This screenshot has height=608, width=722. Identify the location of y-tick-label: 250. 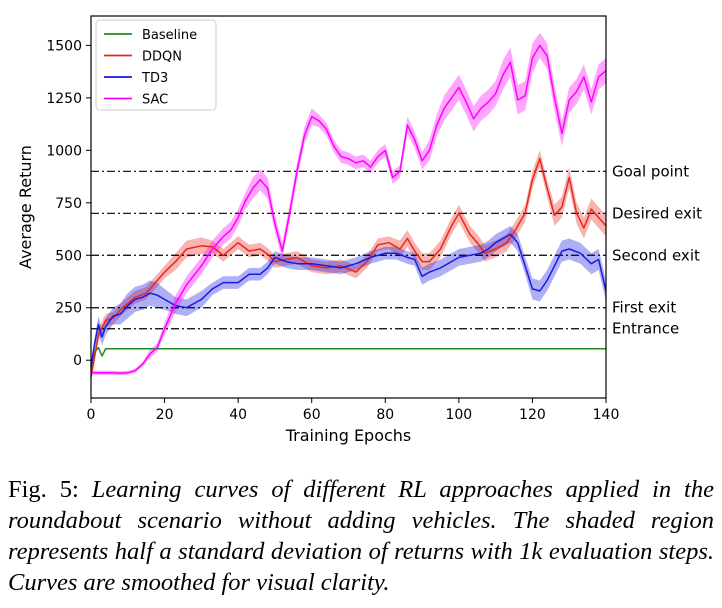
(68, 309).